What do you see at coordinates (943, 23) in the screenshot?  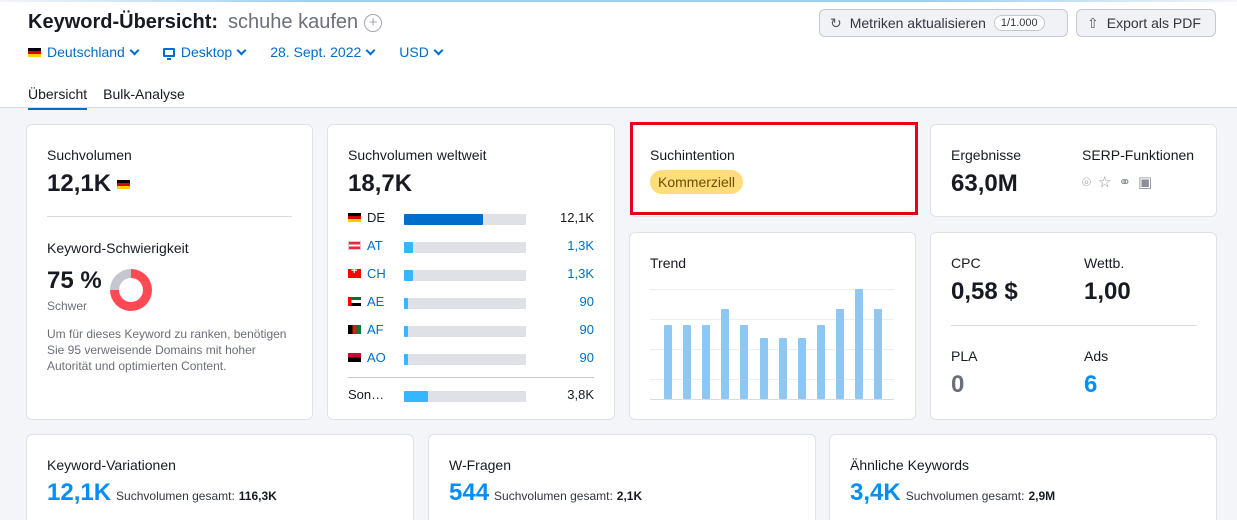 I see `refresh-metrics-button: ↻ Metriken aktualisieren 1/1.000` at bounding box center [943, 23].